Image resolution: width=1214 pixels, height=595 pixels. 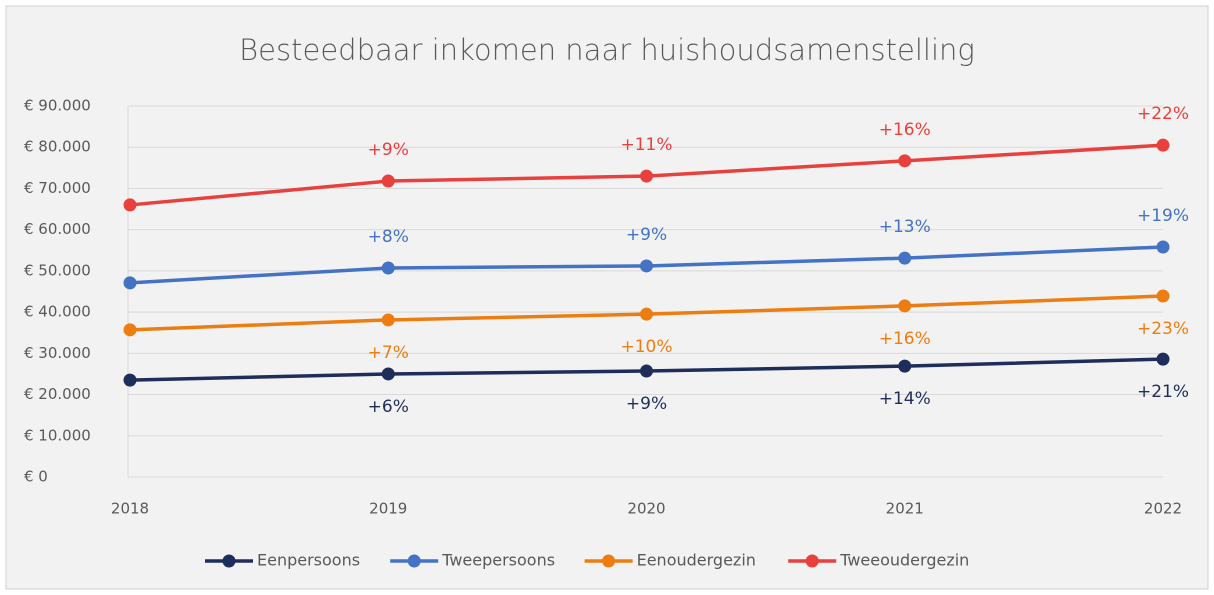 I want to click on y-tick-label: € 70.000, so click(x=57, y=188).